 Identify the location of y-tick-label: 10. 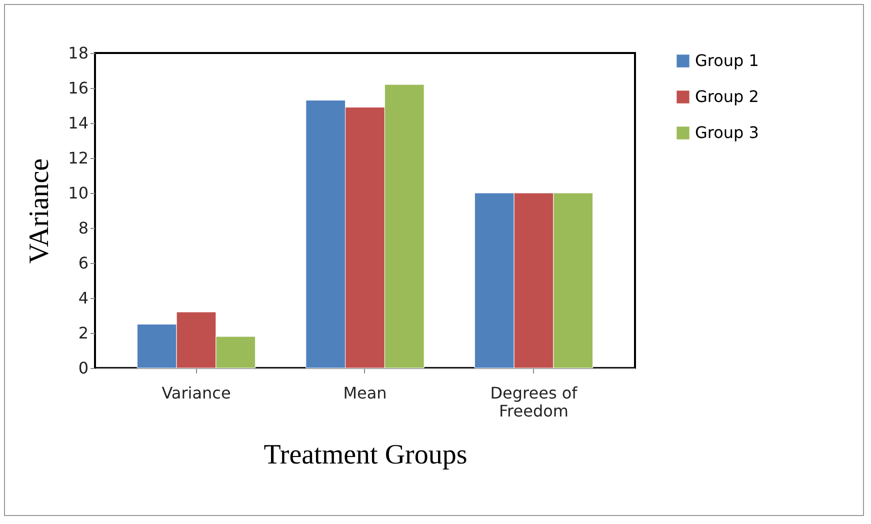
(78, 193).